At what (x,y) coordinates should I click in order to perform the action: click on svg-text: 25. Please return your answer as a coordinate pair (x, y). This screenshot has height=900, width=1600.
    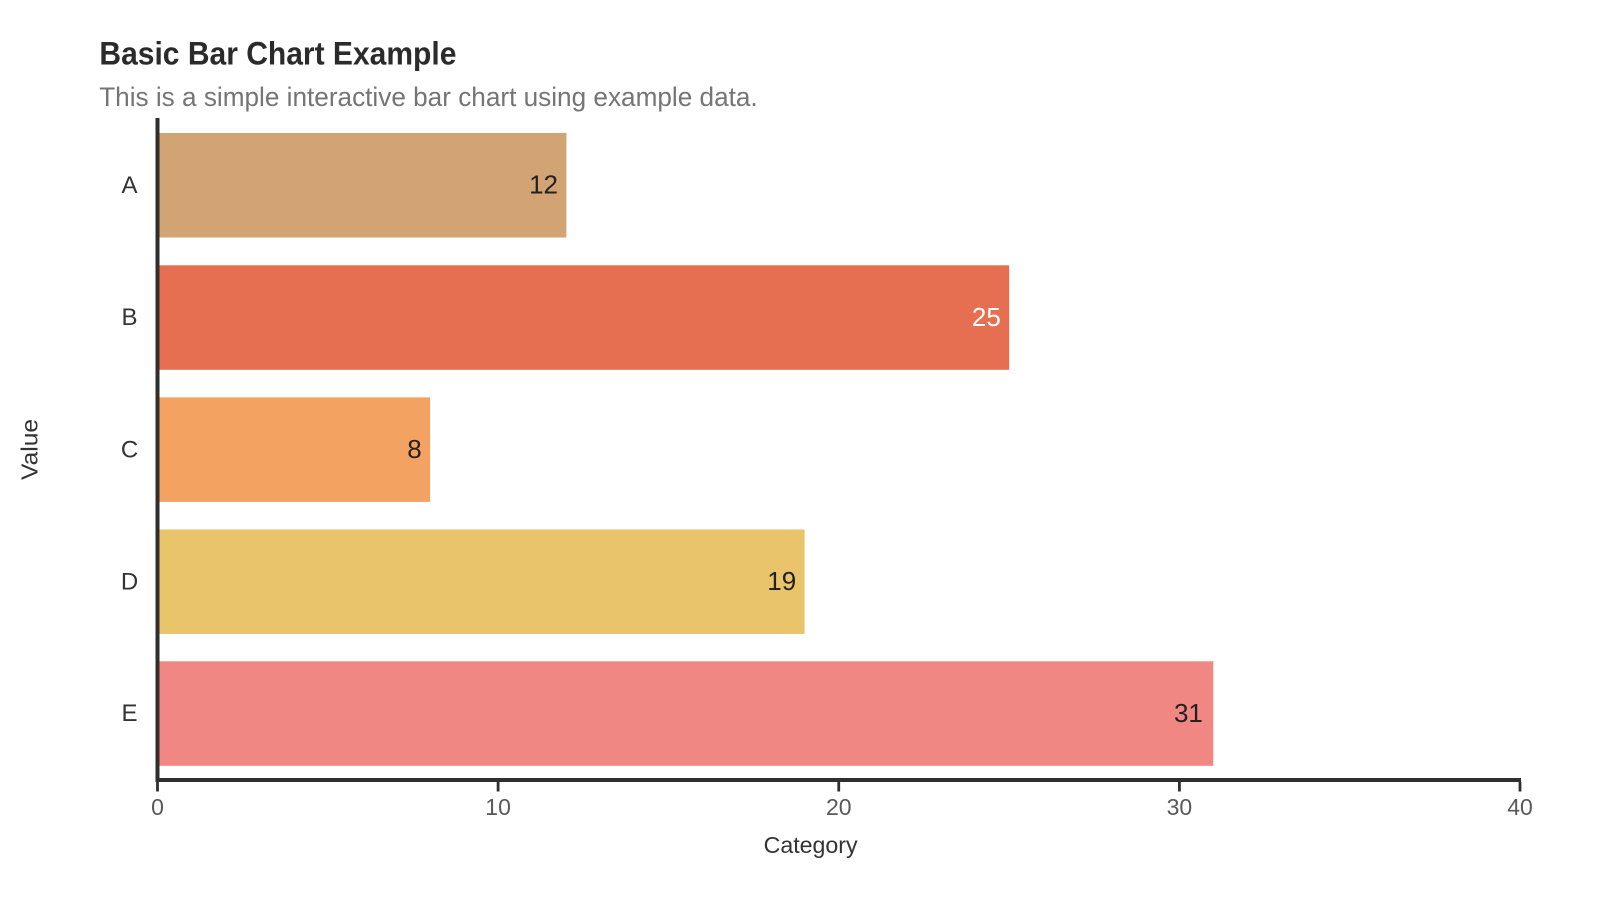
    Looking at the image, I should click on (986, 317).